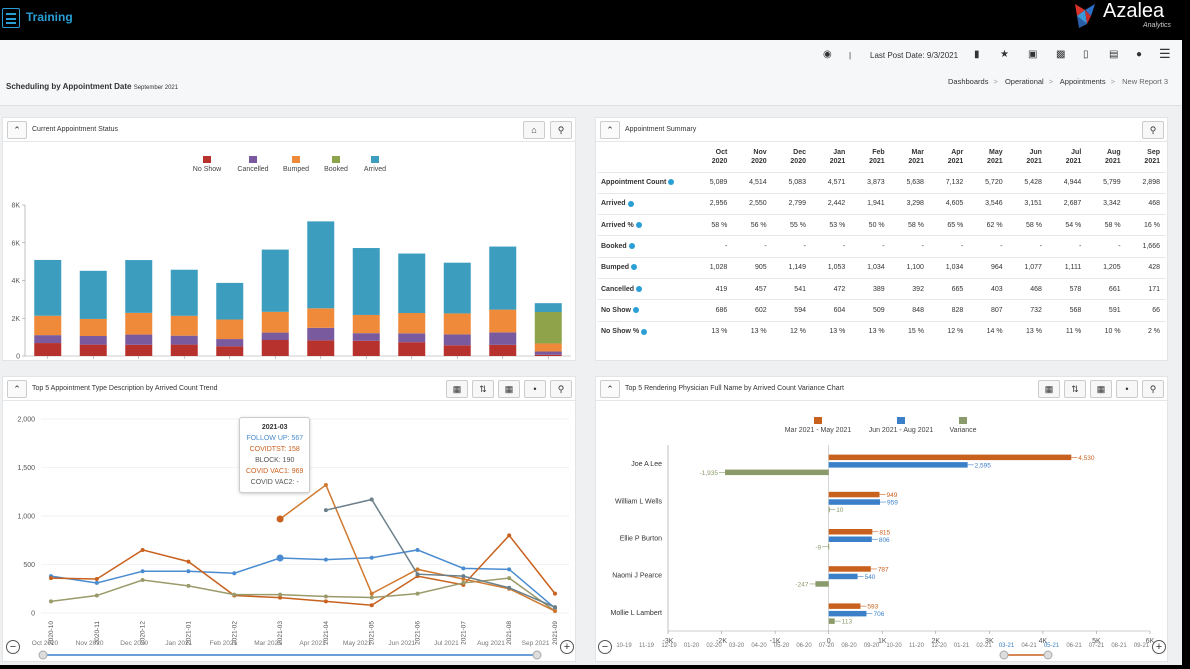  I want to click on legend-label: Jun 2021 - Aug 2021, so click(901, 430).